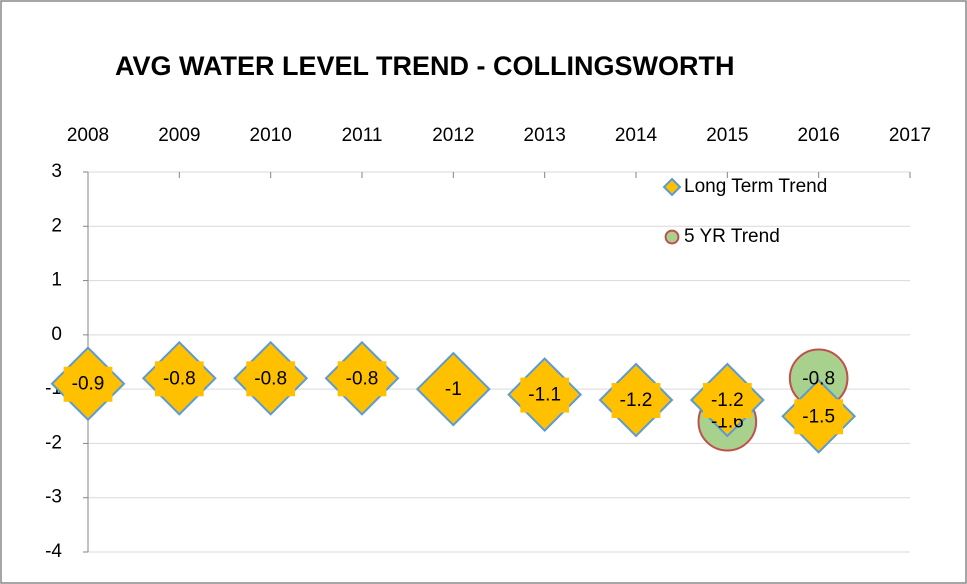  I want to click on data-label: -1.5, so click(818, 416).